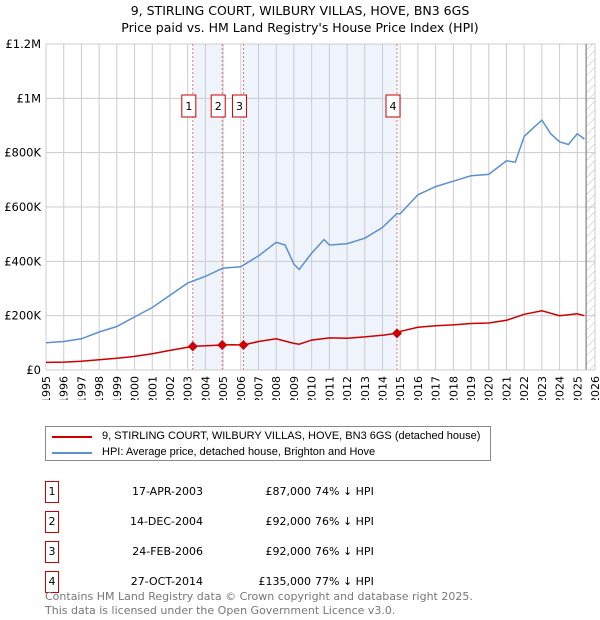  What do you see at coordinates (64, 388) in the screenshot?
I see `x-tick-label: 1996` at bounding box center [64, 388].